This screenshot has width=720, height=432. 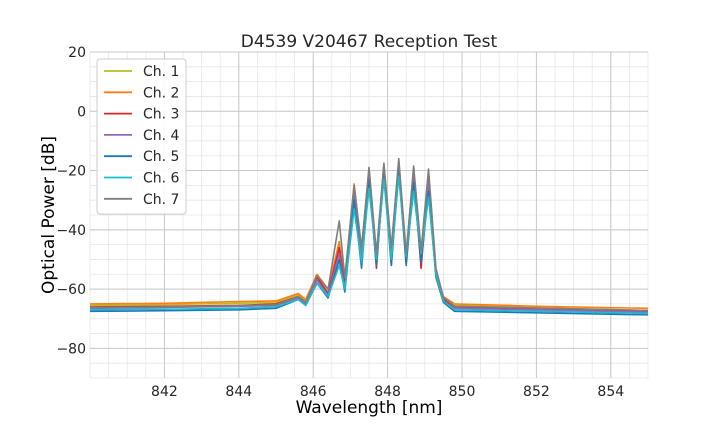 I want to click on x-tick-label: 850, so click(x=462, y=392).